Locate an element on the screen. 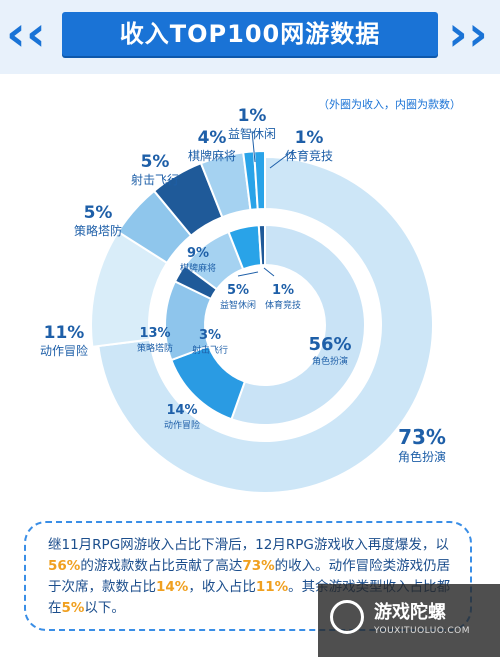 The width and height of the screenshot is (500, 657). data-label-pct: 13% is located at coordinates (154, 333).